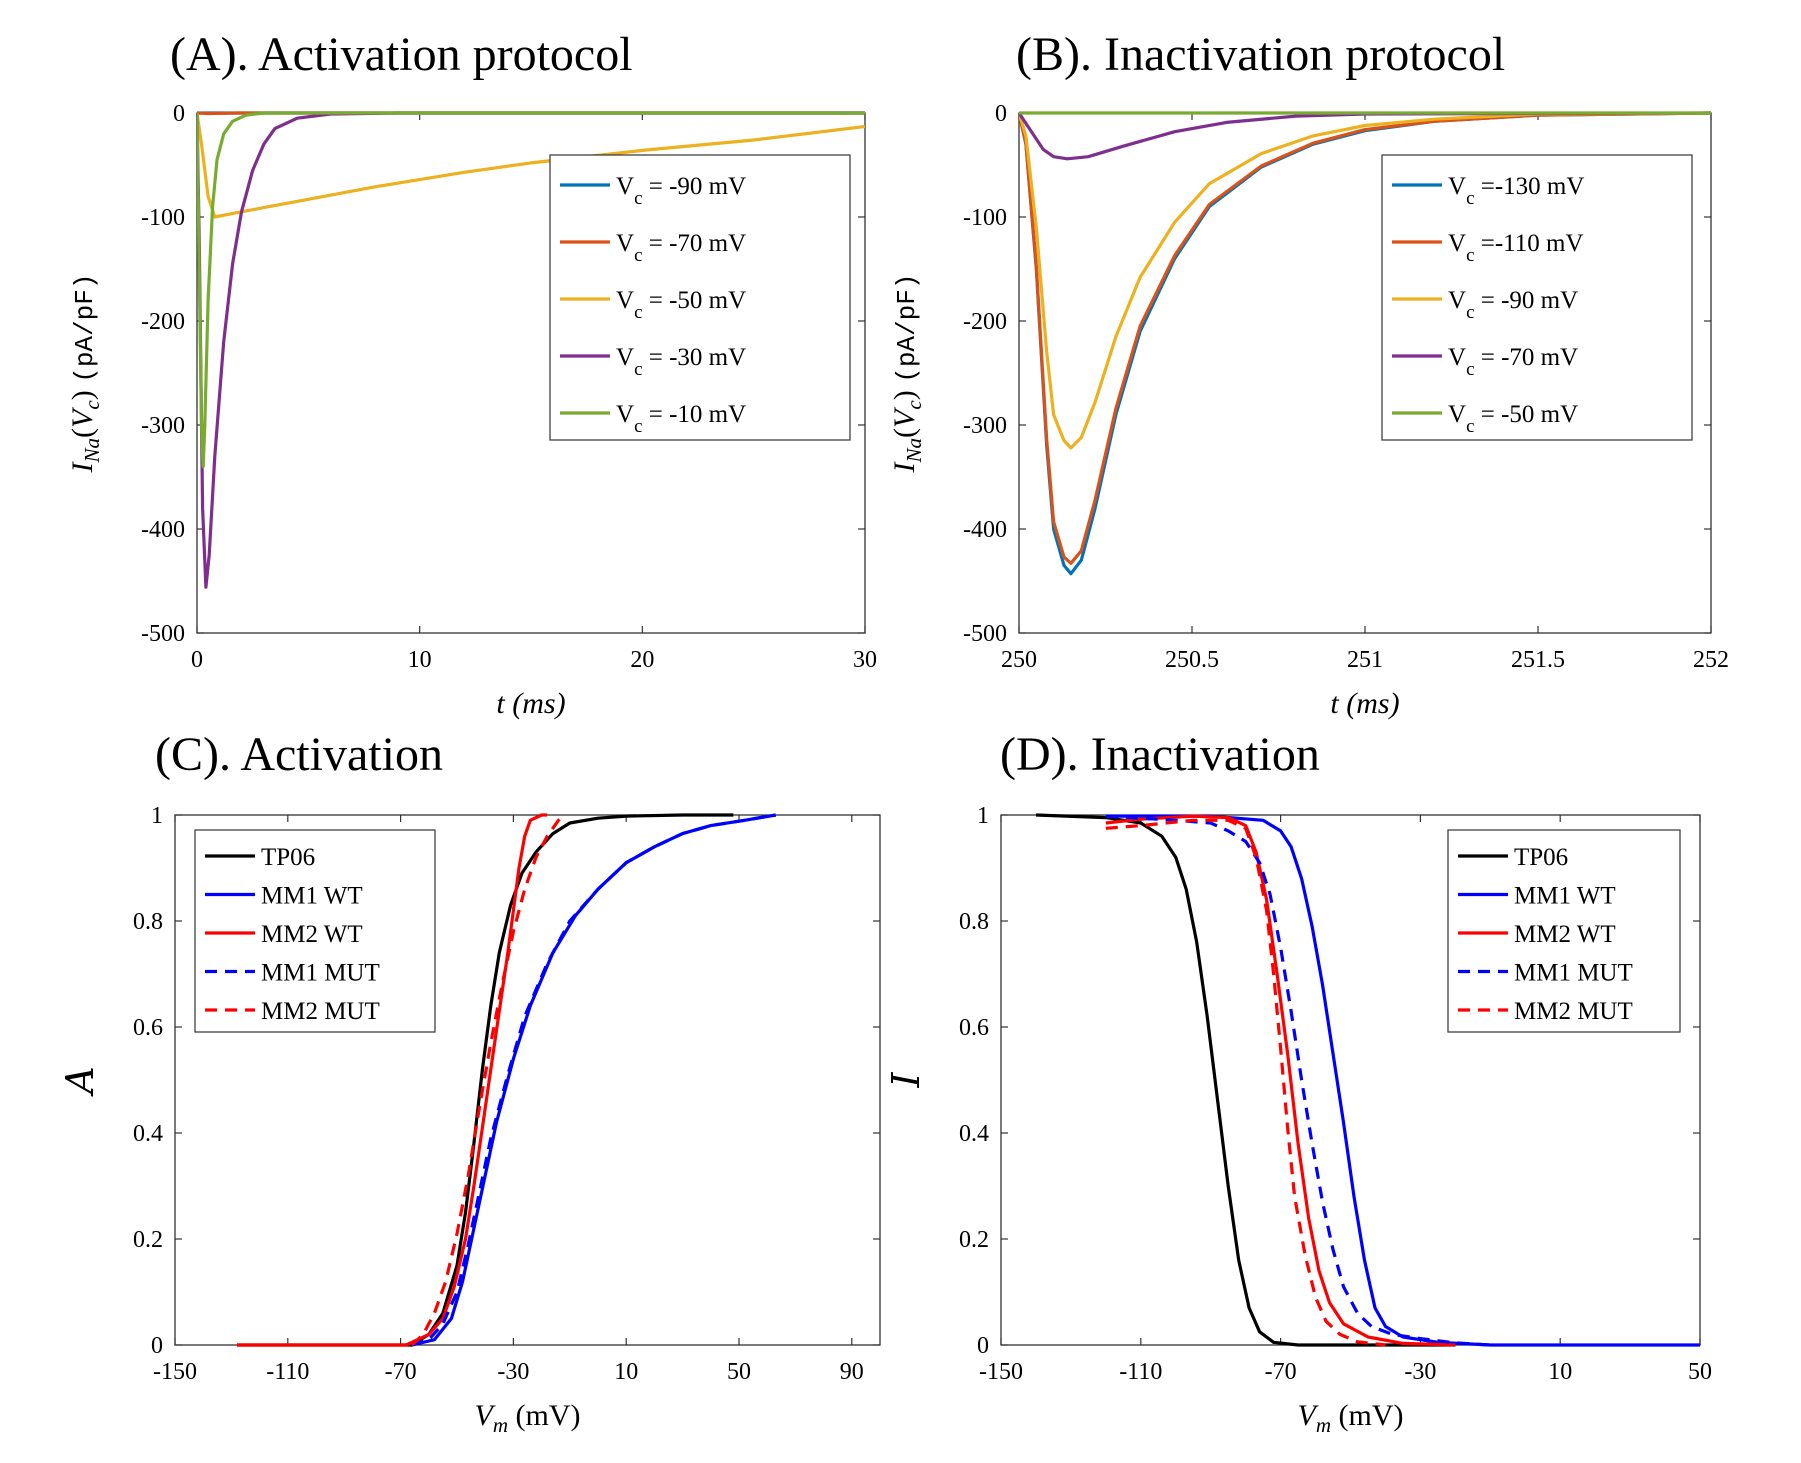 Image resolution: width=1801 pixels, height=1463 pixels. I want to click on legend-label: Vc =-130 mV, so click(1516, 191).